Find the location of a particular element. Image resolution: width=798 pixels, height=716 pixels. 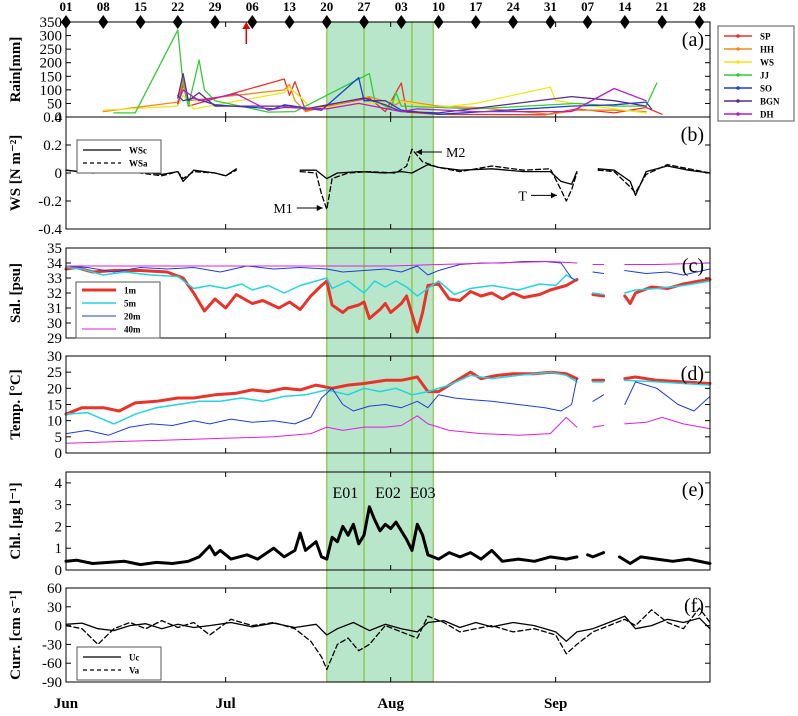

ytick-label-c: 33 is located at coordinates (54, 279).